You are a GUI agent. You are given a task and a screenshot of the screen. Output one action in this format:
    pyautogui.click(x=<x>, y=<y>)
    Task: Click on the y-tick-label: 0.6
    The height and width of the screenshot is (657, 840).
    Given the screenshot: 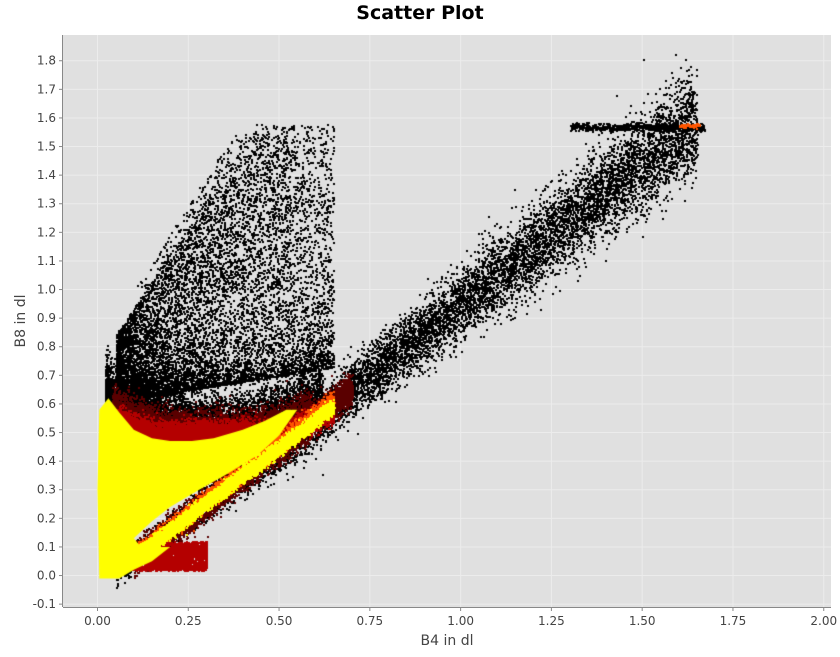 What is the action you would take?
    pyautogui.click(x=46, y=404)
    